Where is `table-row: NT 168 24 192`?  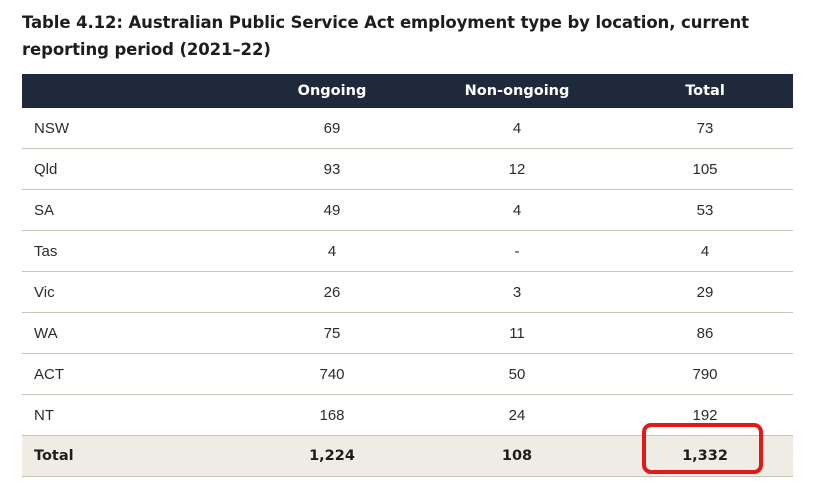 table-row: NT 168 24 192 is located at coordinates (407, 415).